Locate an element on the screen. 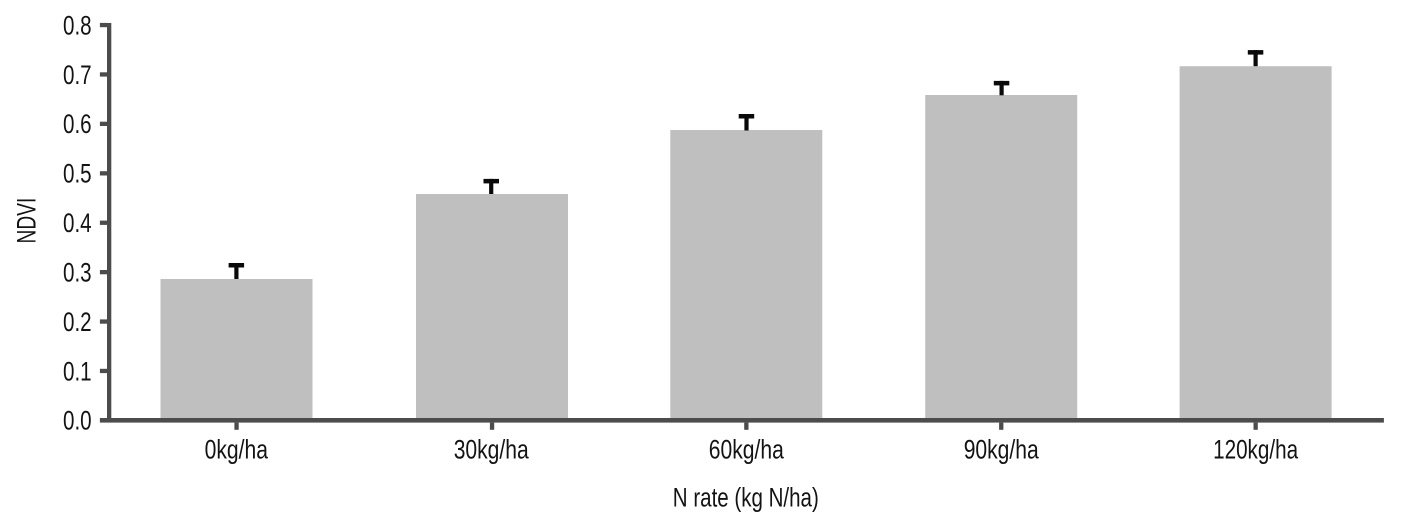  svg-text: 0.5 is located at coordinates (77, 173).